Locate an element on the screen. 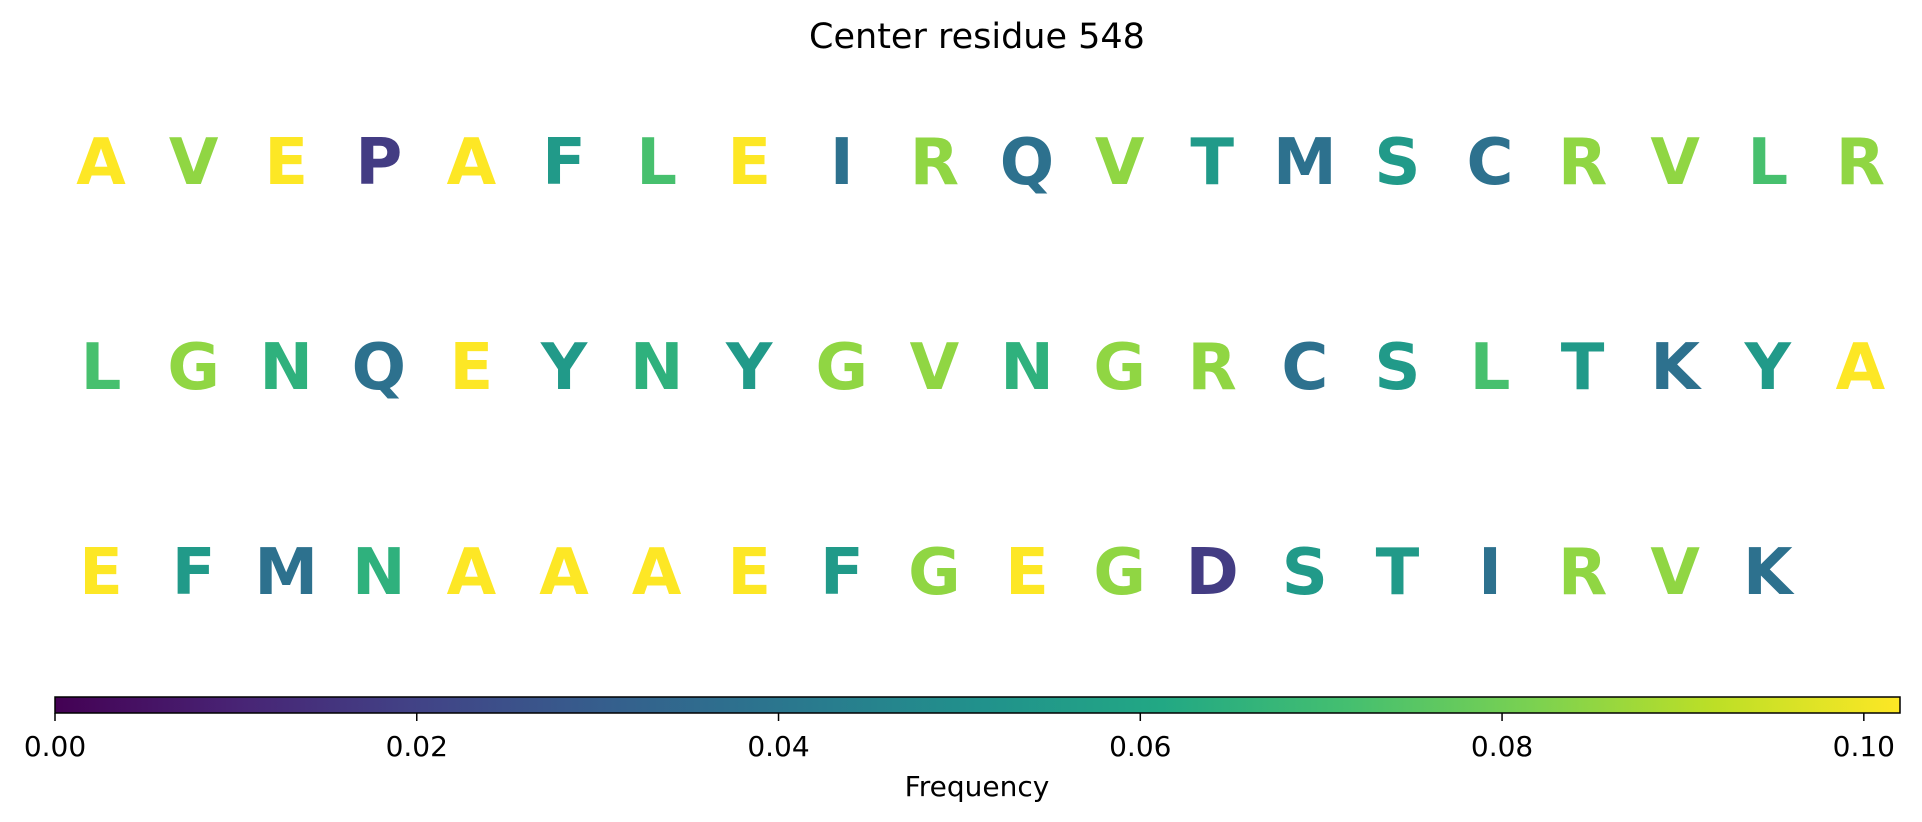 Image resolution: width=1922 pixels, height=822 pixels. residue-letter: D is located at coordinates (1212, 573).